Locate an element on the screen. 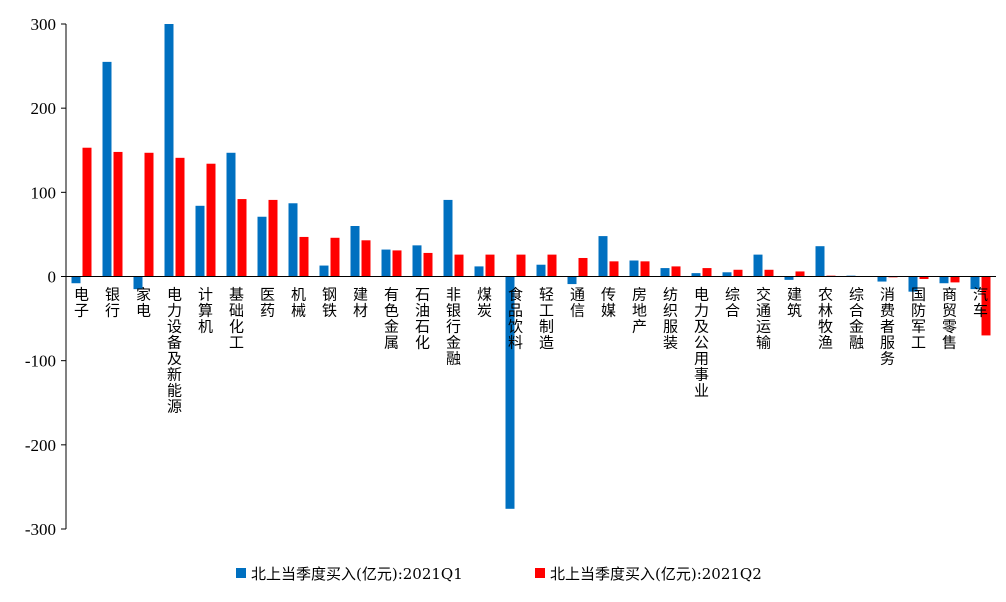  legend-label-q1: 北上当季度买入(亿元):2021Q1 is located at coordinates (357, 574).